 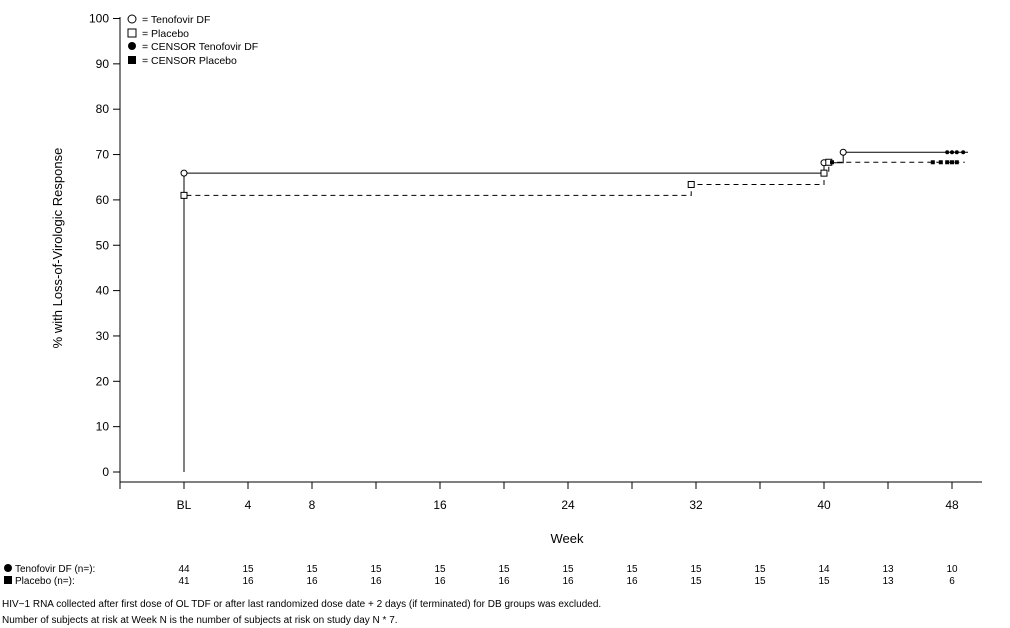 What do you see at coordinates (103, 381) in the screenshot?
I see `y-tick-label: 20` at bounding box center [103, 381].